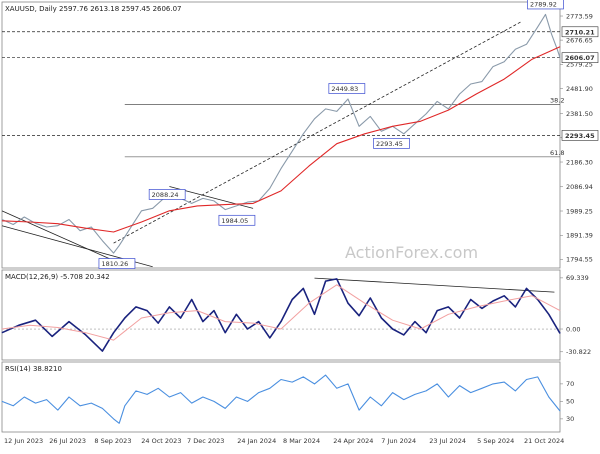 This screenshot has width=600, height=454. What do you see at coordinates (580, 136) in the screenshot?
I see `price-tag-label: 2293.45` at bounding box center [580, 136].